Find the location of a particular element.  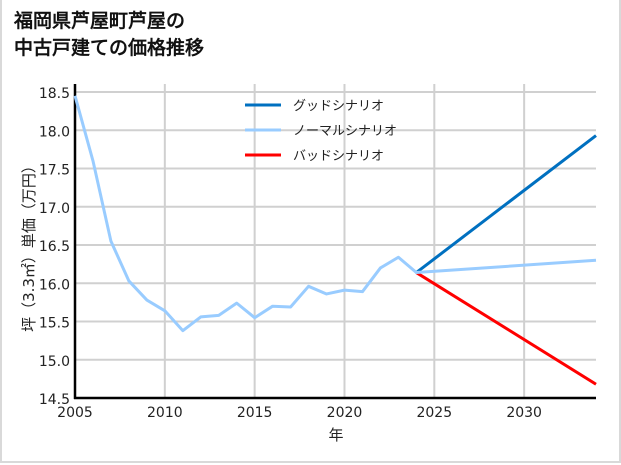

y-tick-label: 18.0 is located at coordinates (54, 132).